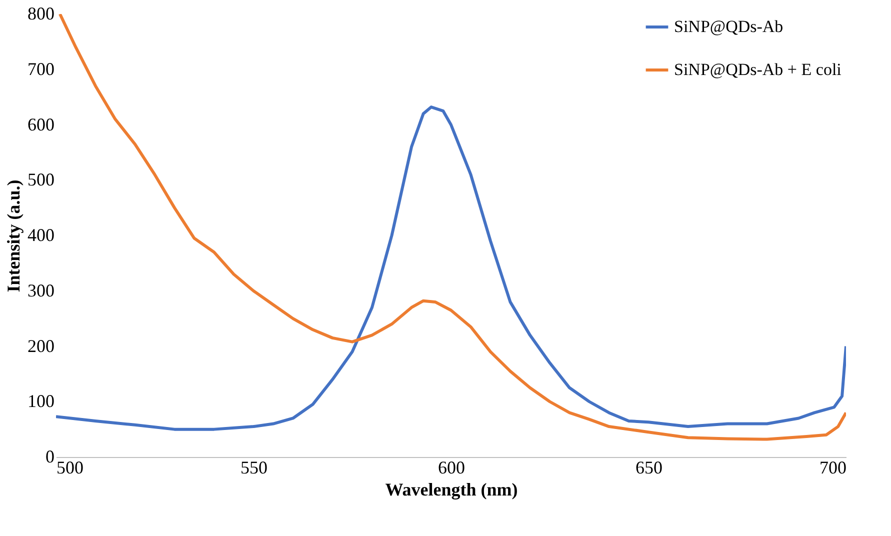 Image resolution: width=891 pixels, height=536 pixels. I want to click on x-tick-label: 500, so click(70, 468).